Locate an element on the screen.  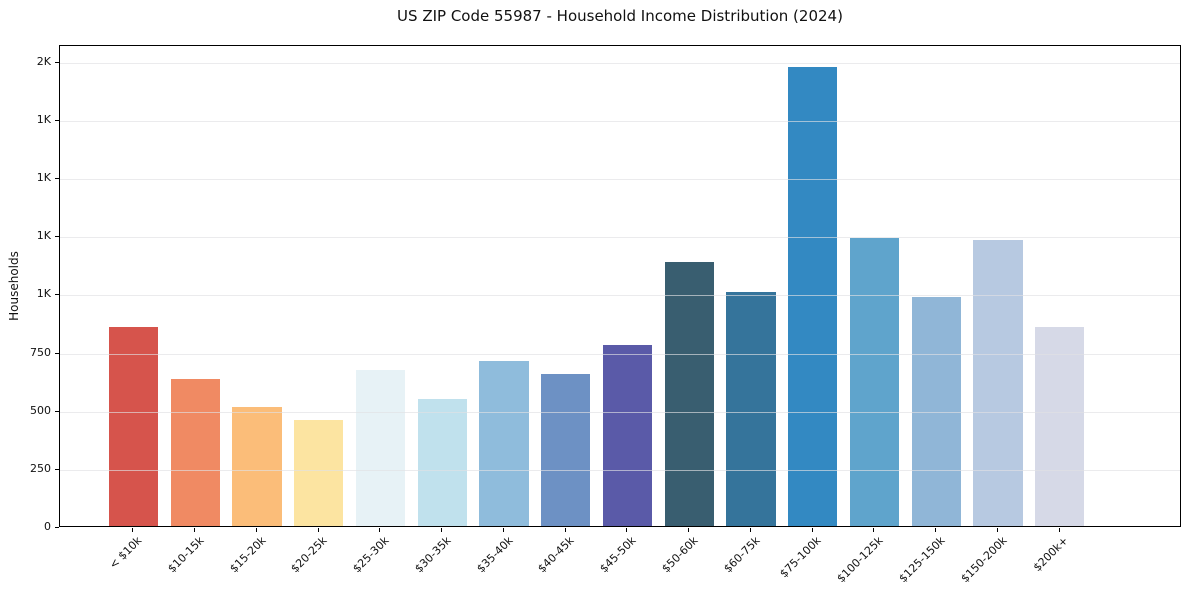
x-tick-label: $50-60k is located at coordinates (680, 555).